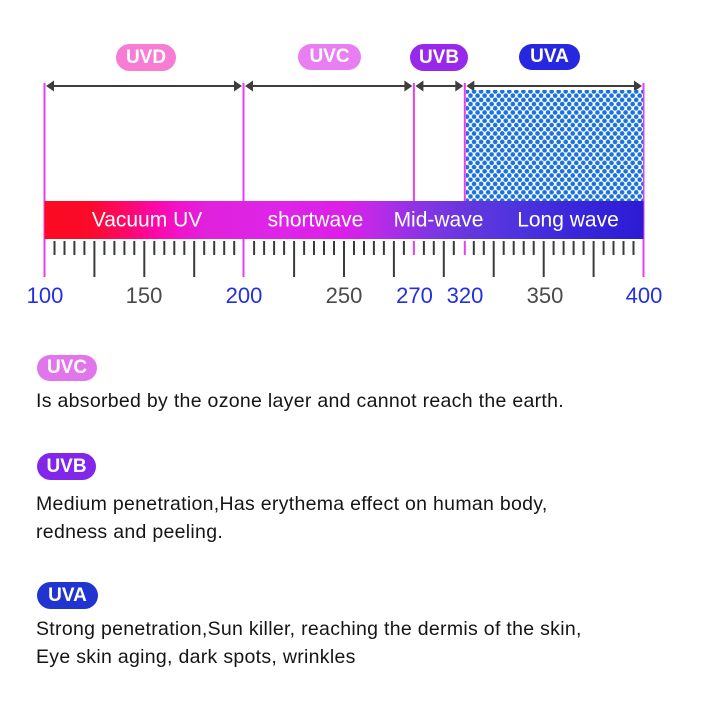 Image resolution: width=709 pixels, height=709 pixels. Describe the element at coordinates (545, 295) in the screenshot. I see `svg-text: 350` at that location.